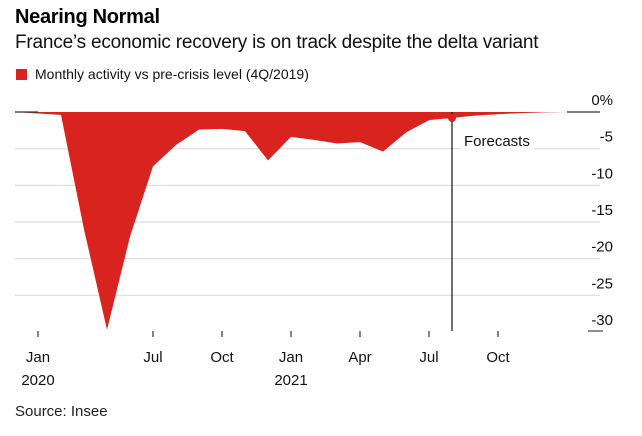 Image resolution: width=642 pixels, height=436 pixels. I want to click on y-tick-label: 0%, so click(602, 100).